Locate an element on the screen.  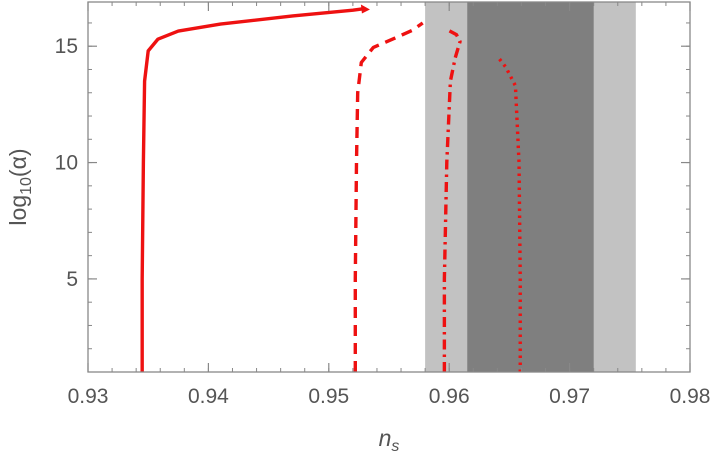
series-dashdot-line is located at coordinates (452, 199).